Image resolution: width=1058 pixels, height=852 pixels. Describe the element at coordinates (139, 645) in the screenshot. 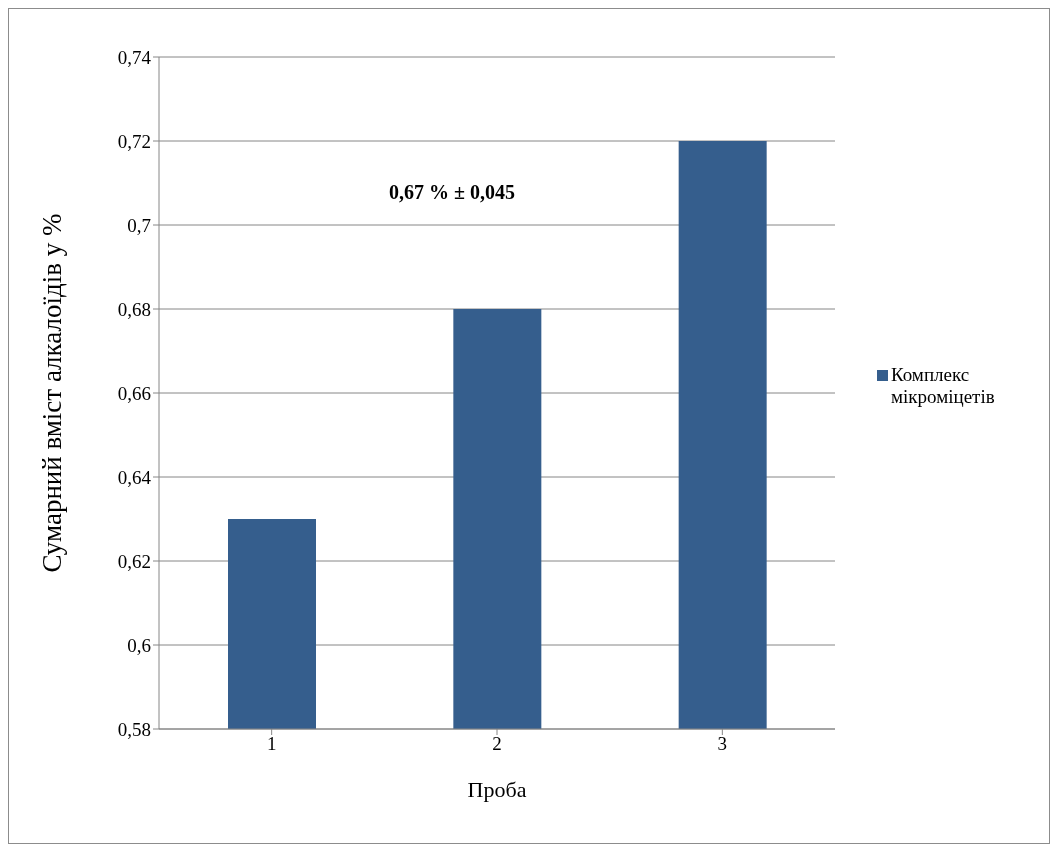

I see `y-tick-label: 0,6` at that location.